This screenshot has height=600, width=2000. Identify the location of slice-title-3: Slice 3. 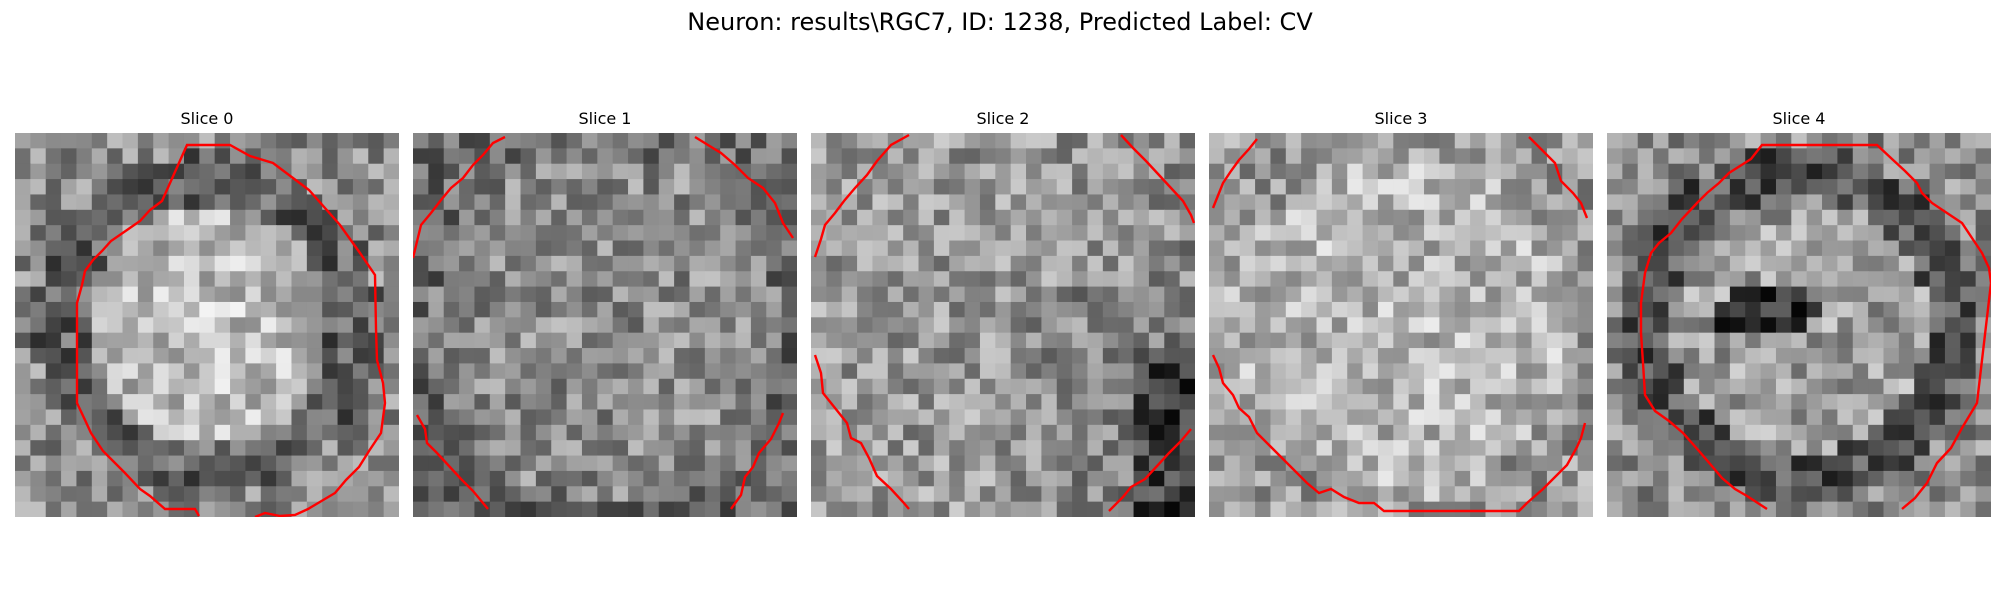
(1401, 118).